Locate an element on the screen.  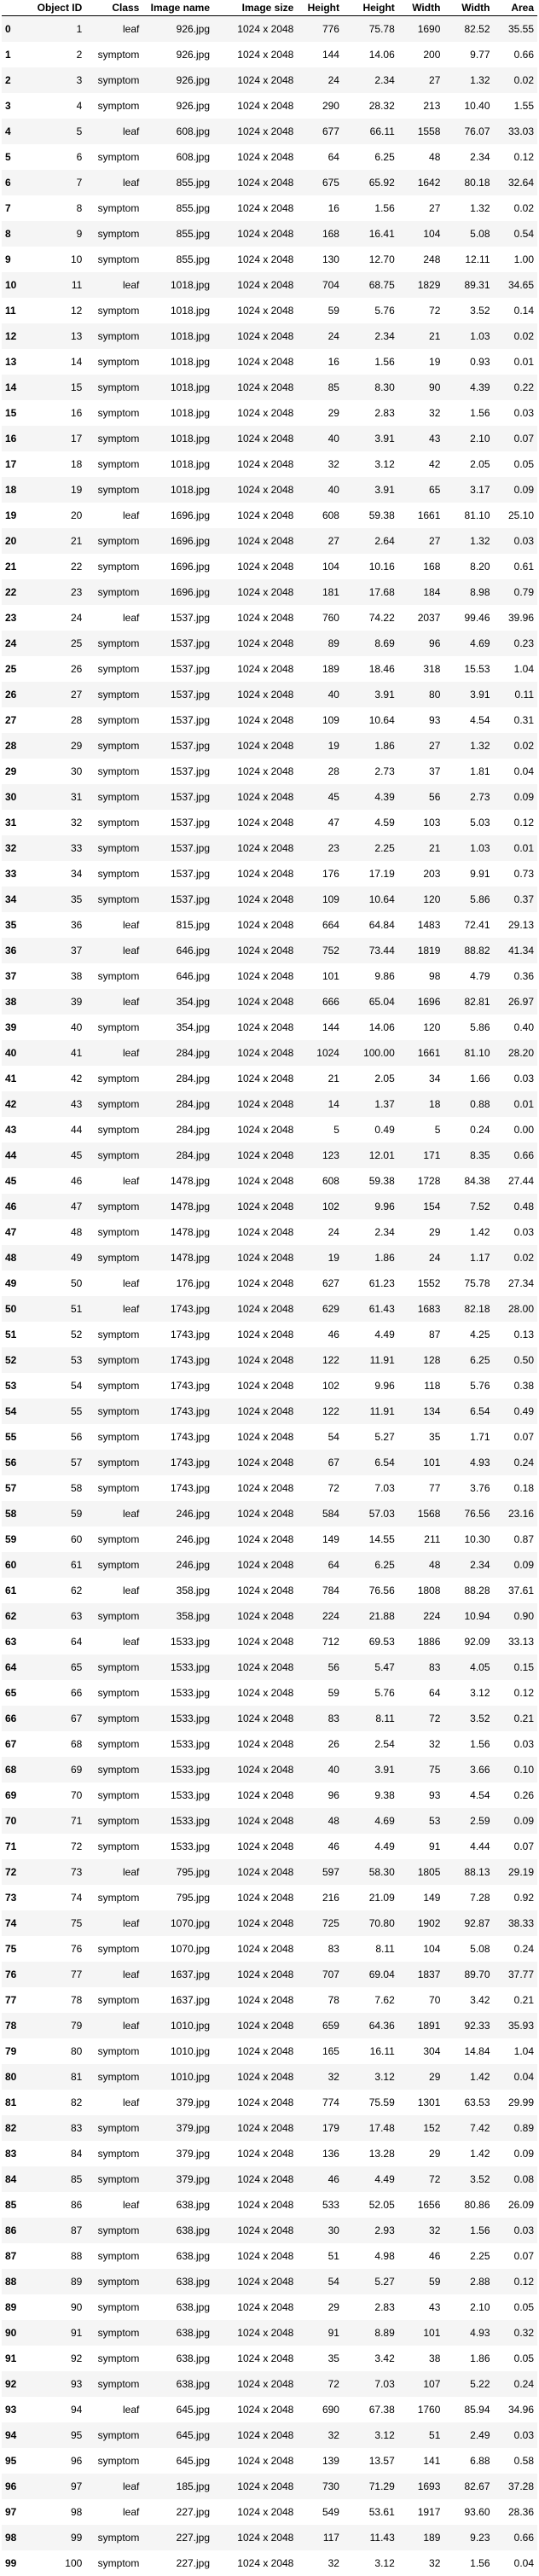
cell-width-px: 59 is located at coordinates (421, 2281).